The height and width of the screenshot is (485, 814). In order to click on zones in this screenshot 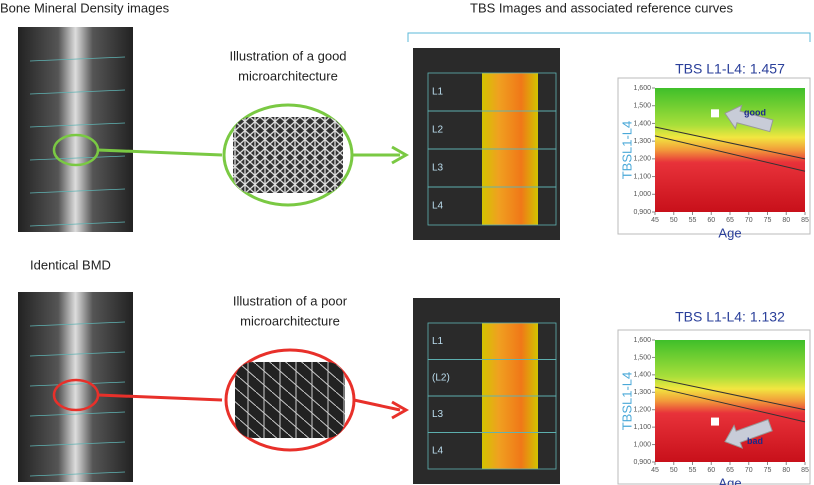, I will do `click(730, 150)`.